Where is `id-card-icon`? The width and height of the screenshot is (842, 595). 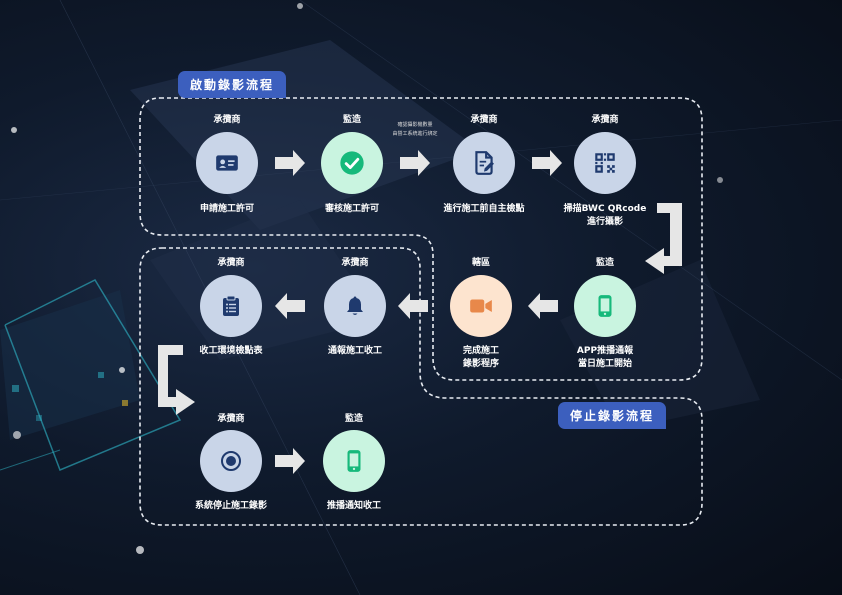 id-card-icon is located at coordinates (227, 163).